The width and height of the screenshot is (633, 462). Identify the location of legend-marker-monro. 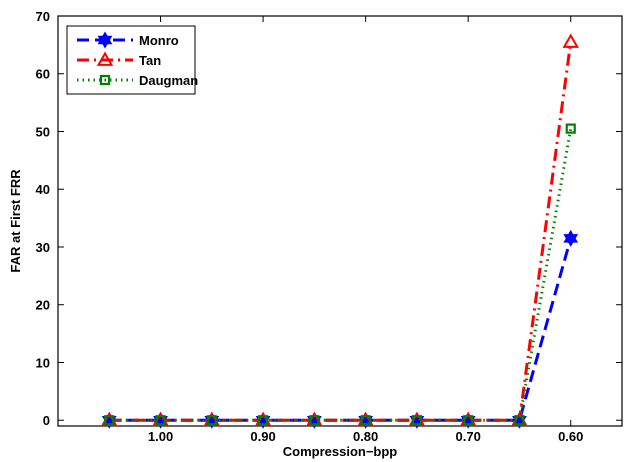
(105, 40).